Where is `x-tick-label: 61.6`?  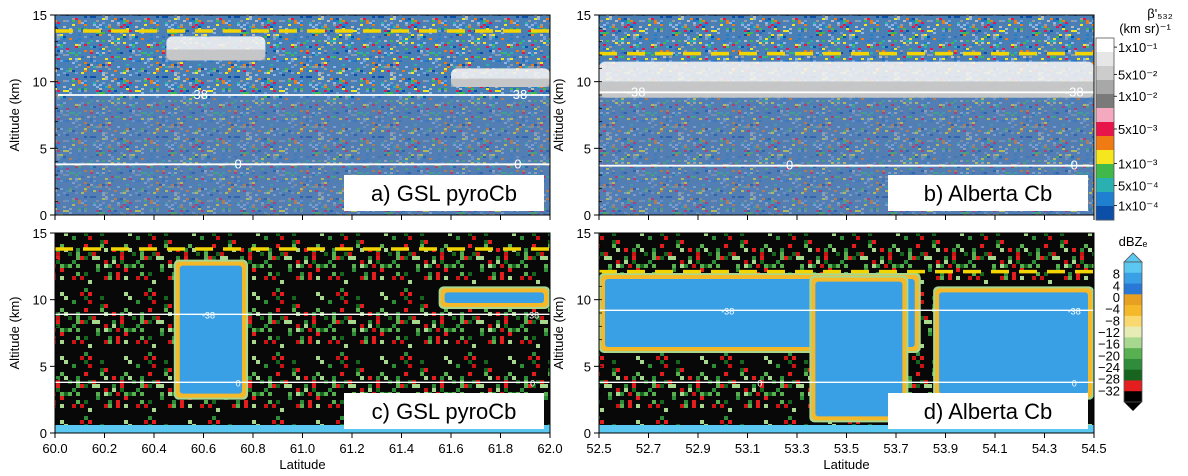 x-tick-label: 61.6 is located at coordinates (450, 448).